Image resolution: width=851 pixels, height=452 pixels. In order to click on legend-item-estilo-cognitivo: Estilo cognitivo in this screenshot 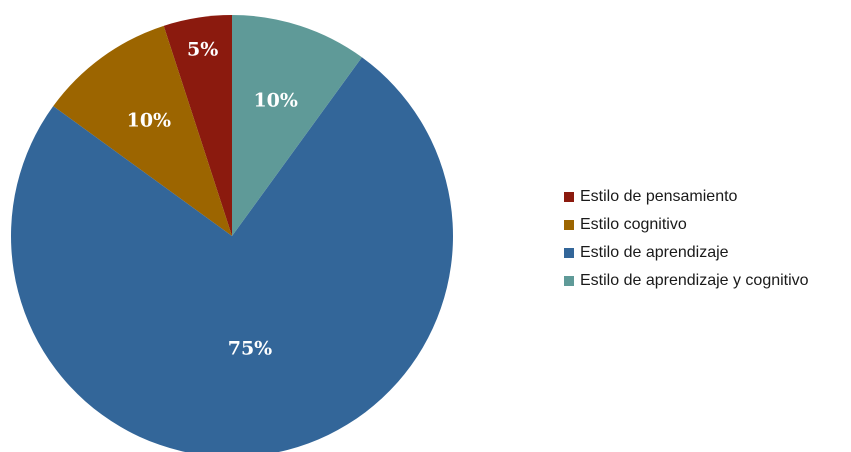, I will do `click(686, 225)`.